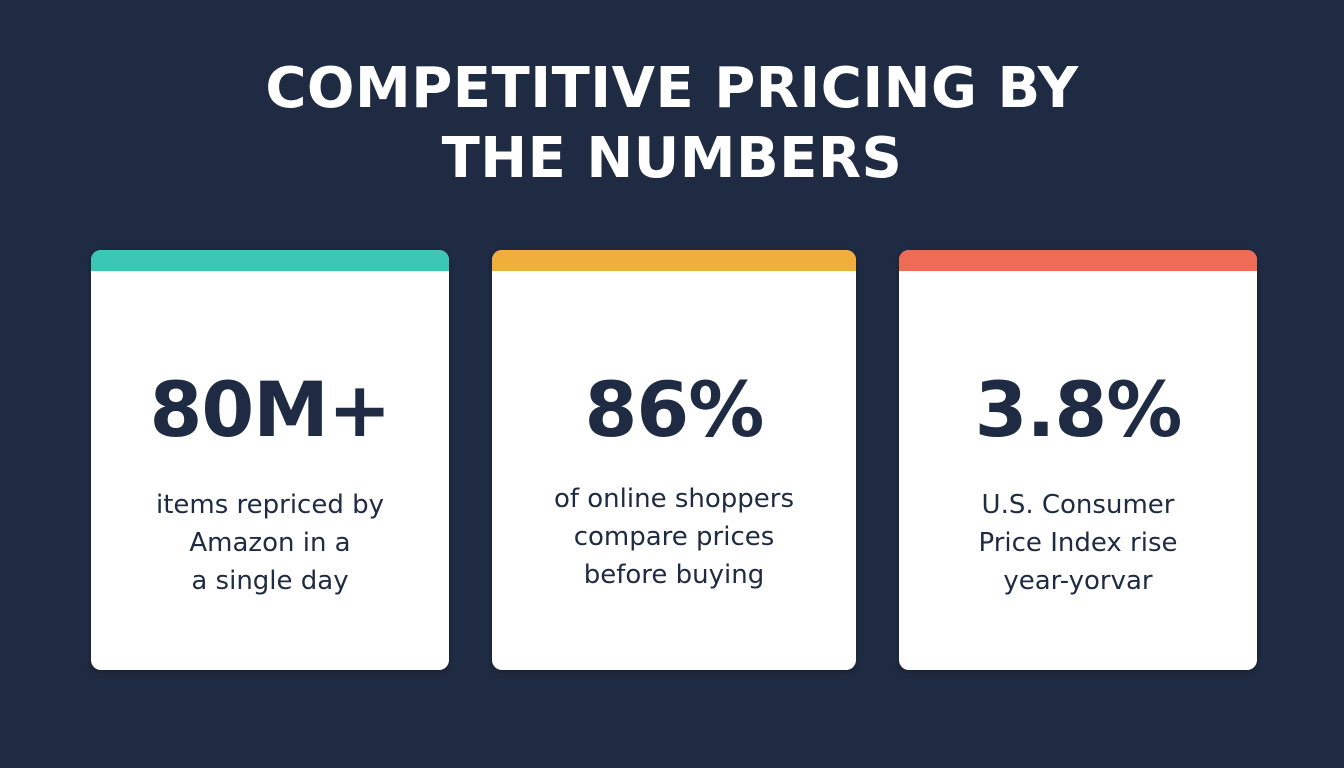  What do you see at coordinates (1078, 505) in the screenshot?
I see `stat-description-line: U.S. Consumer` at bounding box center [1078, 505].